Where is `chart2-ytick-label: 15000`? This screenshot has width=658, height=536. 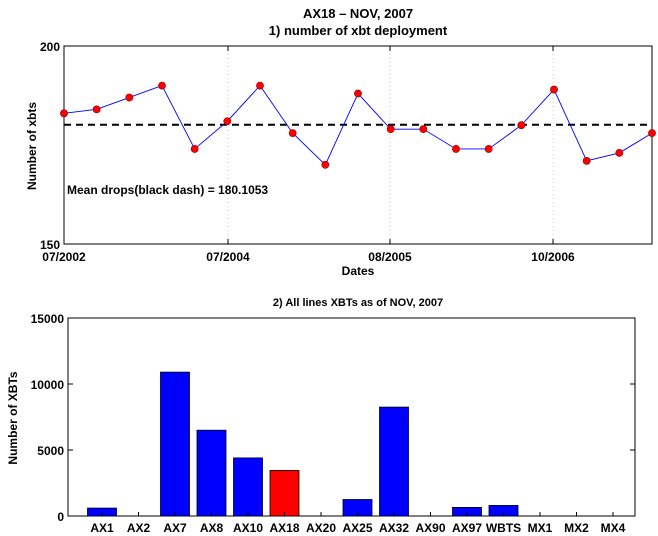 chart2-ytick-label: 15000 is located at coordinates (48, 319).